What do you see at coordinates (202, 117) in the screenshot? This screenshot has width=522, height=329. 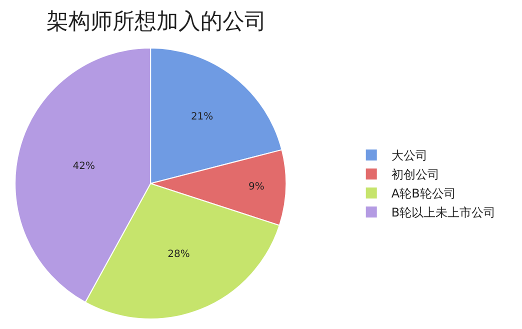 I see `data-label: 21%` at bounding box center [202, 117].